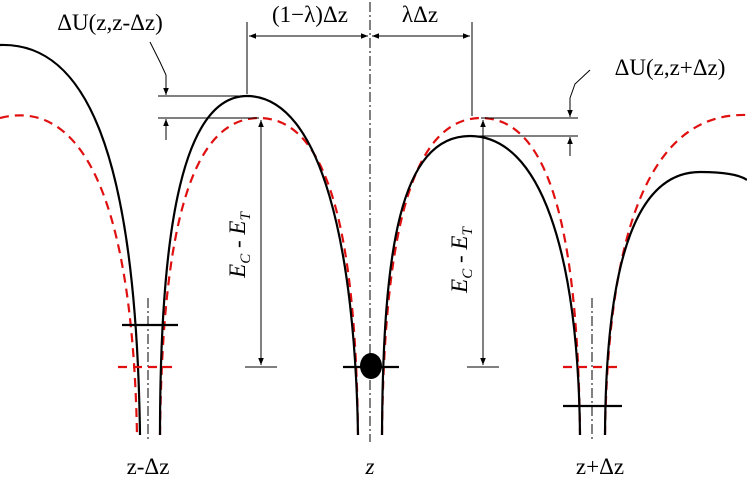  What do you see at coordinates (370, 466) in the screenshot?
I see `position-label: z` at bounding box center [370, 466].